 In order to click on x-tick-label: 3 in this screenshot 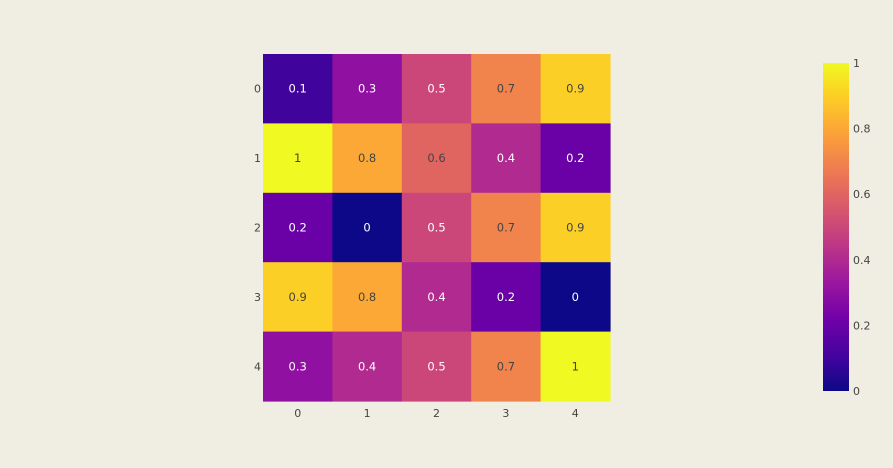, I will do `click(505, 413)`.